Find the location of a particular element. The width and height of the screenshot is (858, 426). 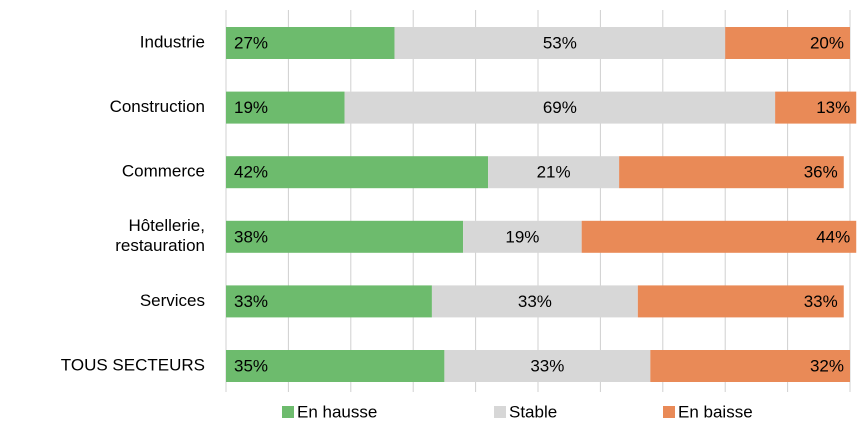

data-label: 42% is located at coordinates (251, 172).